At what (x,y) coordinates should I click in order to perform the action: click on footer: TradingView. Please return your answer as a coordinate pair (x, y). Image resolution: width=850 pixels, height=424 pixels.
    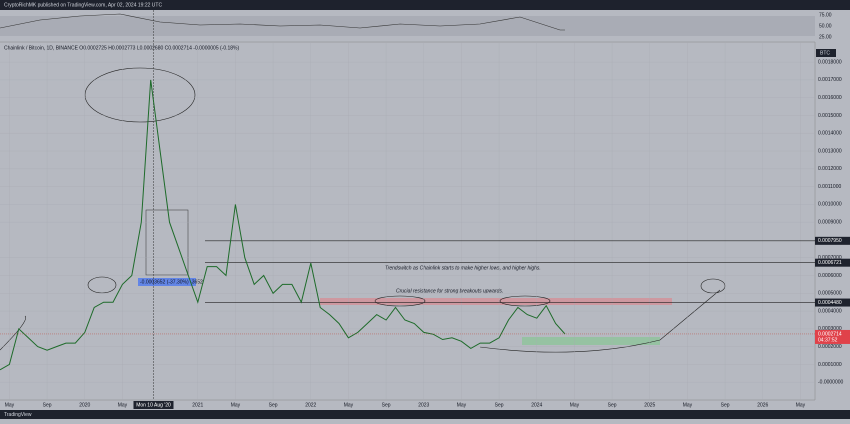
    Looking at the image, I should click on (18, 415).